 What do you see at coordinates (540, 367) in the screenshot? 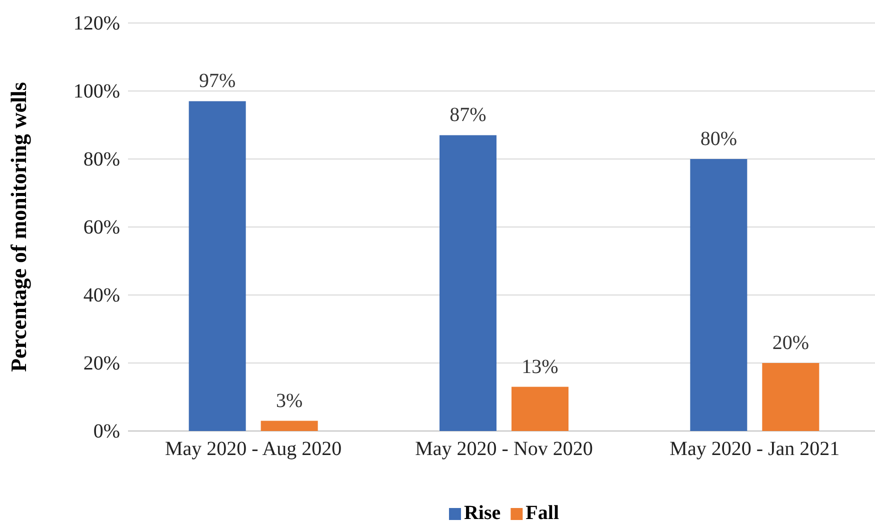
I see `data-label: 13%` at bounding box center [540, 367].